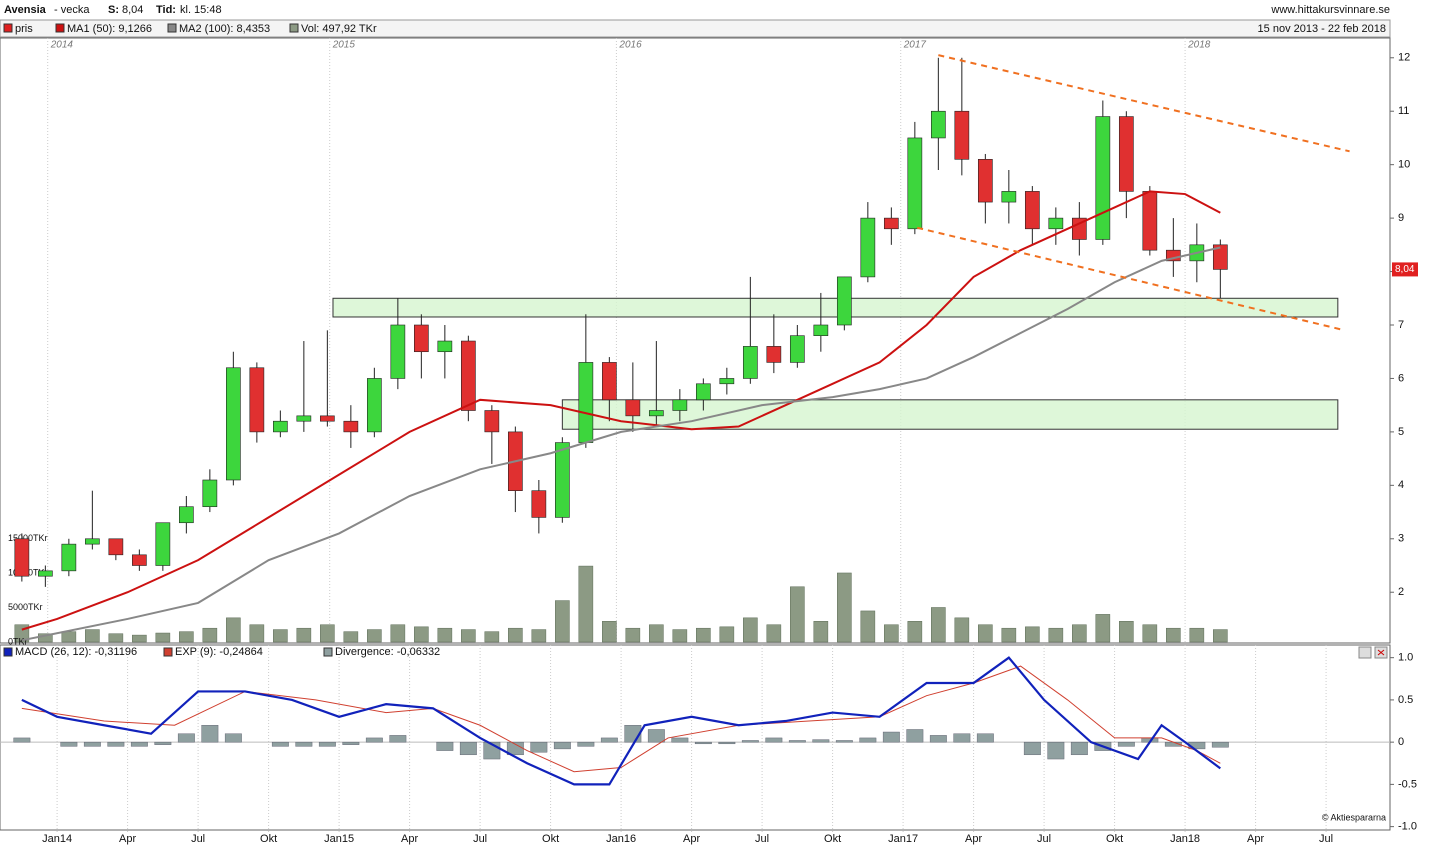 The image size is (1433, 850). I want to click on y-tick-label: 0.5, so click(1405, 700).